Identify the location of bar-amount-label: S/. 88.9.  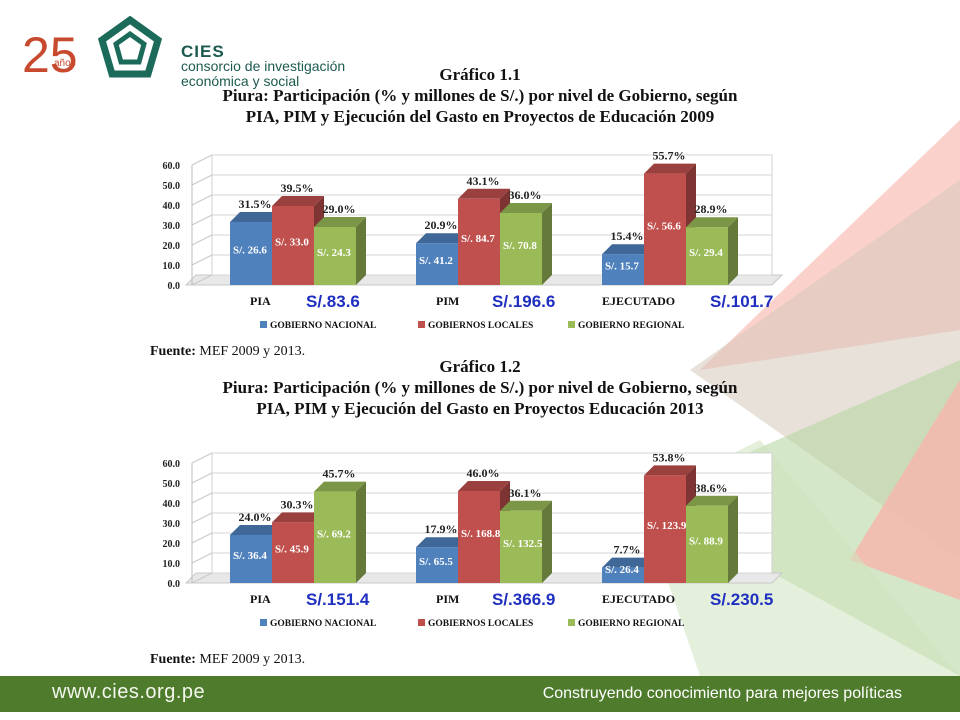
(706, 541).